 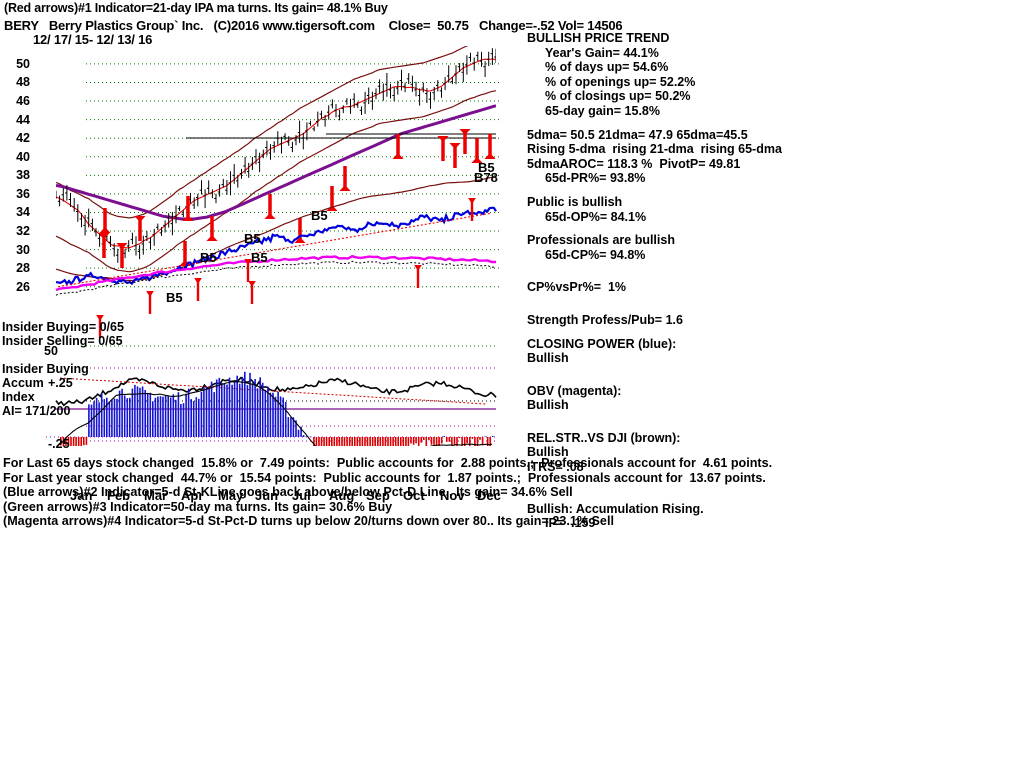 What do you see at coordinates (595, 178) in the screenshot?
I see `stats-row: 65d-PR%= 93.8%` at bounding box center [595, 178].